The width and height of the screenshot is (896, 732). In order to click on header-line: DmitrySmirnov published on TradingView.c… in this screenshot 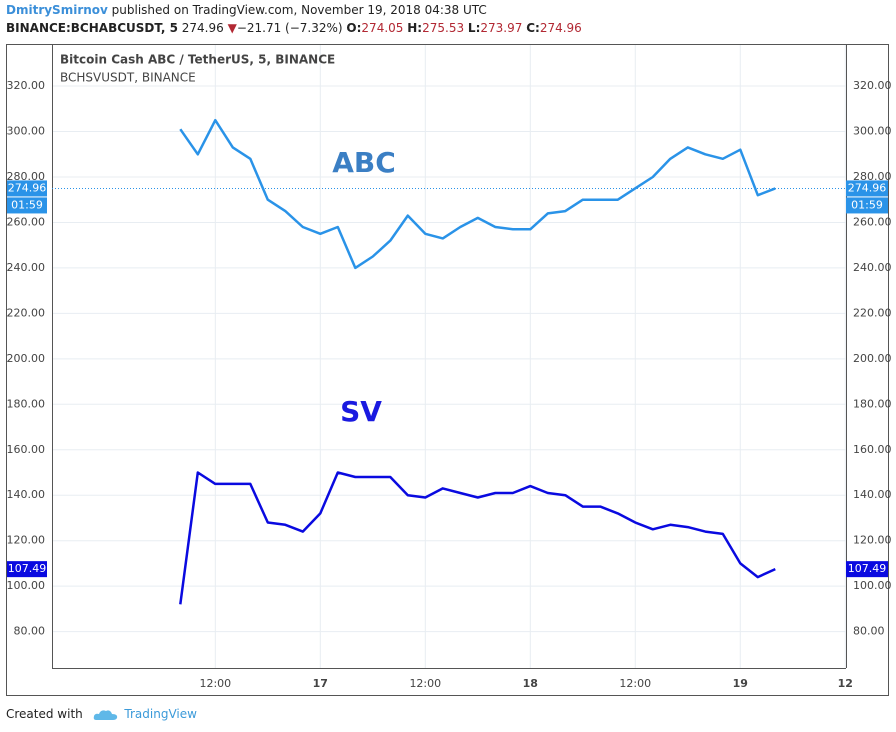, I will do `click(246, 10)`.